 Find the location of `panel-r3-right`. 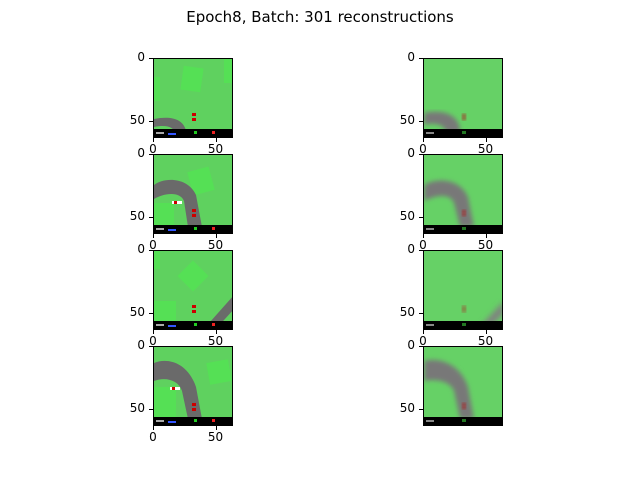

panel-r3-right is located at coordinates (463, 290).